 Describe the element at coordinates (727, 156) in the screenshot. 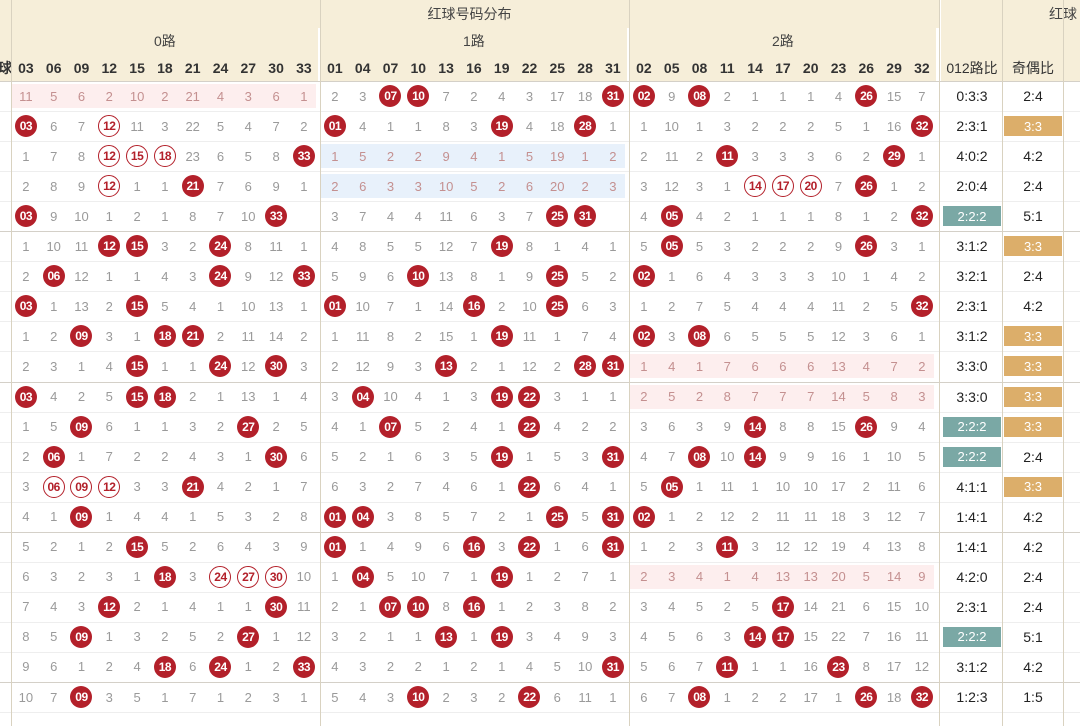

I see `table-cell: 11` at that location.